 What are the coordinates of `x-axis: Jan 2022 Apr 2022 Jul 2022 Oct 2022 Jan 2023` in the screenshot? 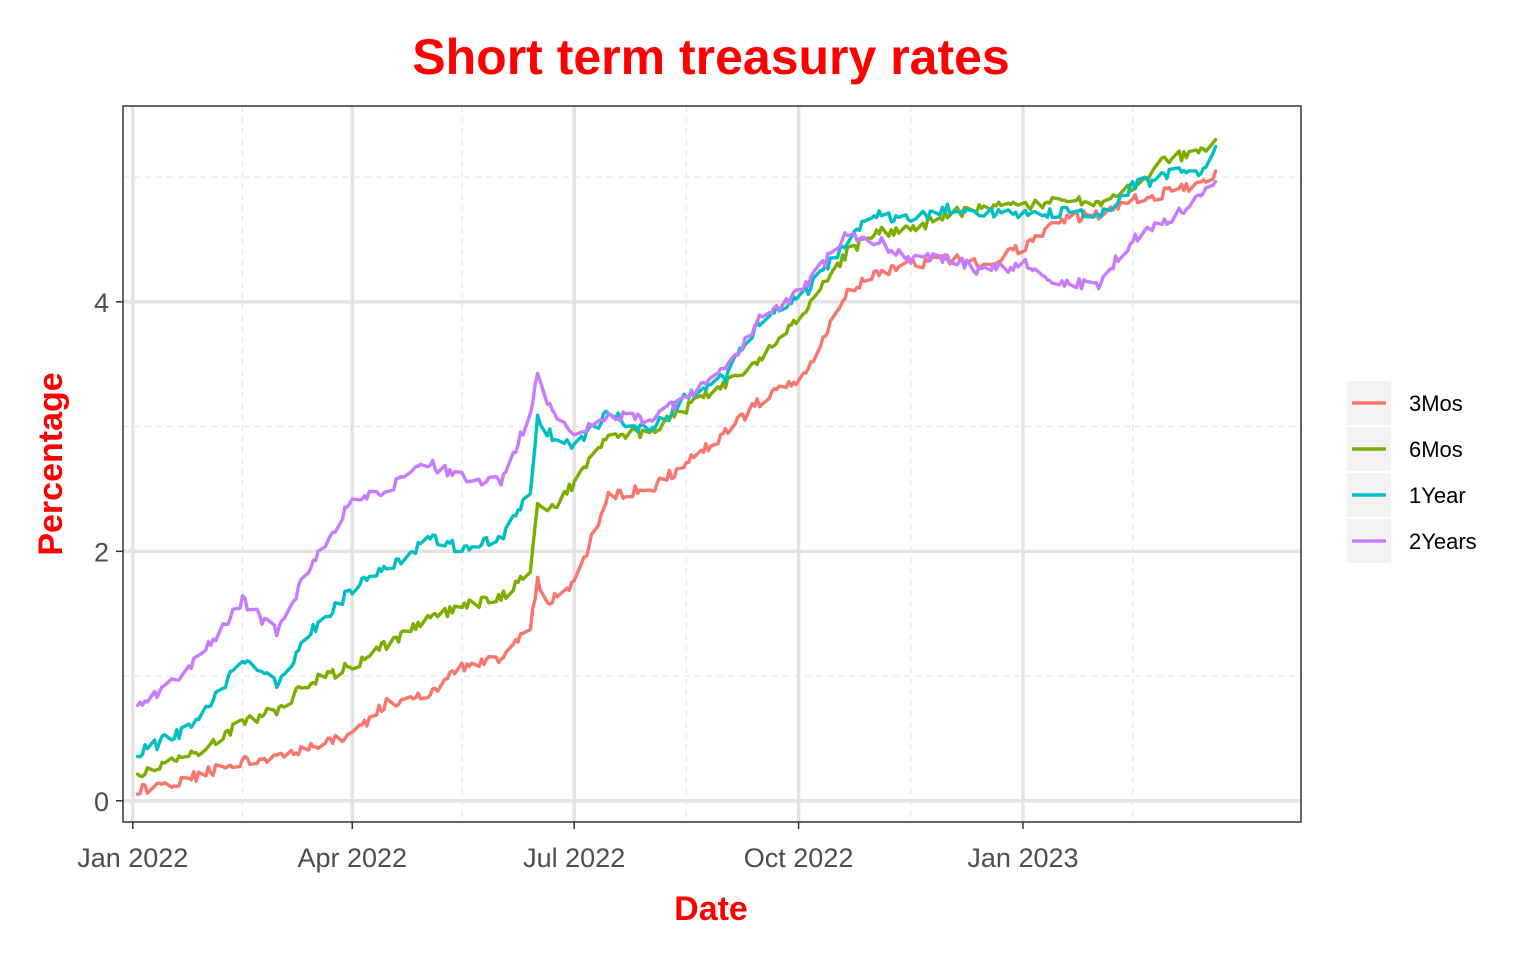 It's located at (578, 847).